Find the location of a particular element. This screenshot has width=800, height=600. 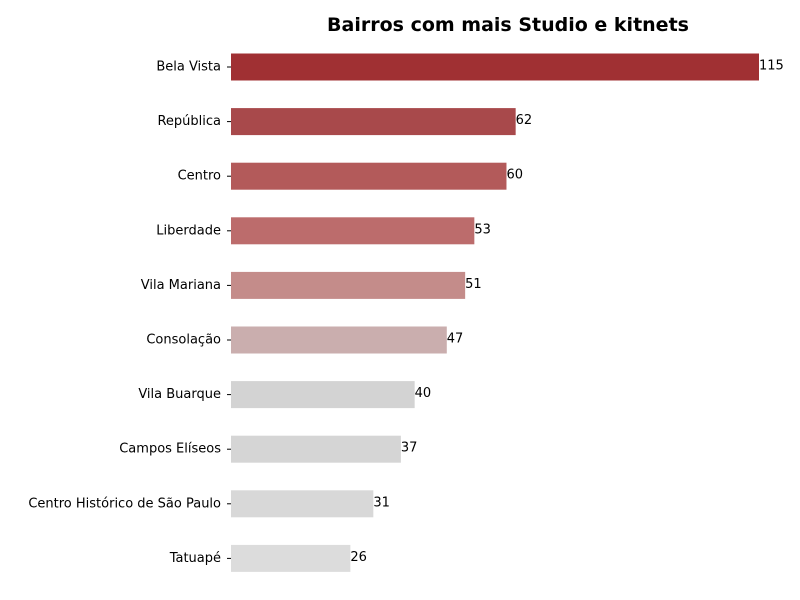

data-label-0: 115 is located at coordinates (771, 66).